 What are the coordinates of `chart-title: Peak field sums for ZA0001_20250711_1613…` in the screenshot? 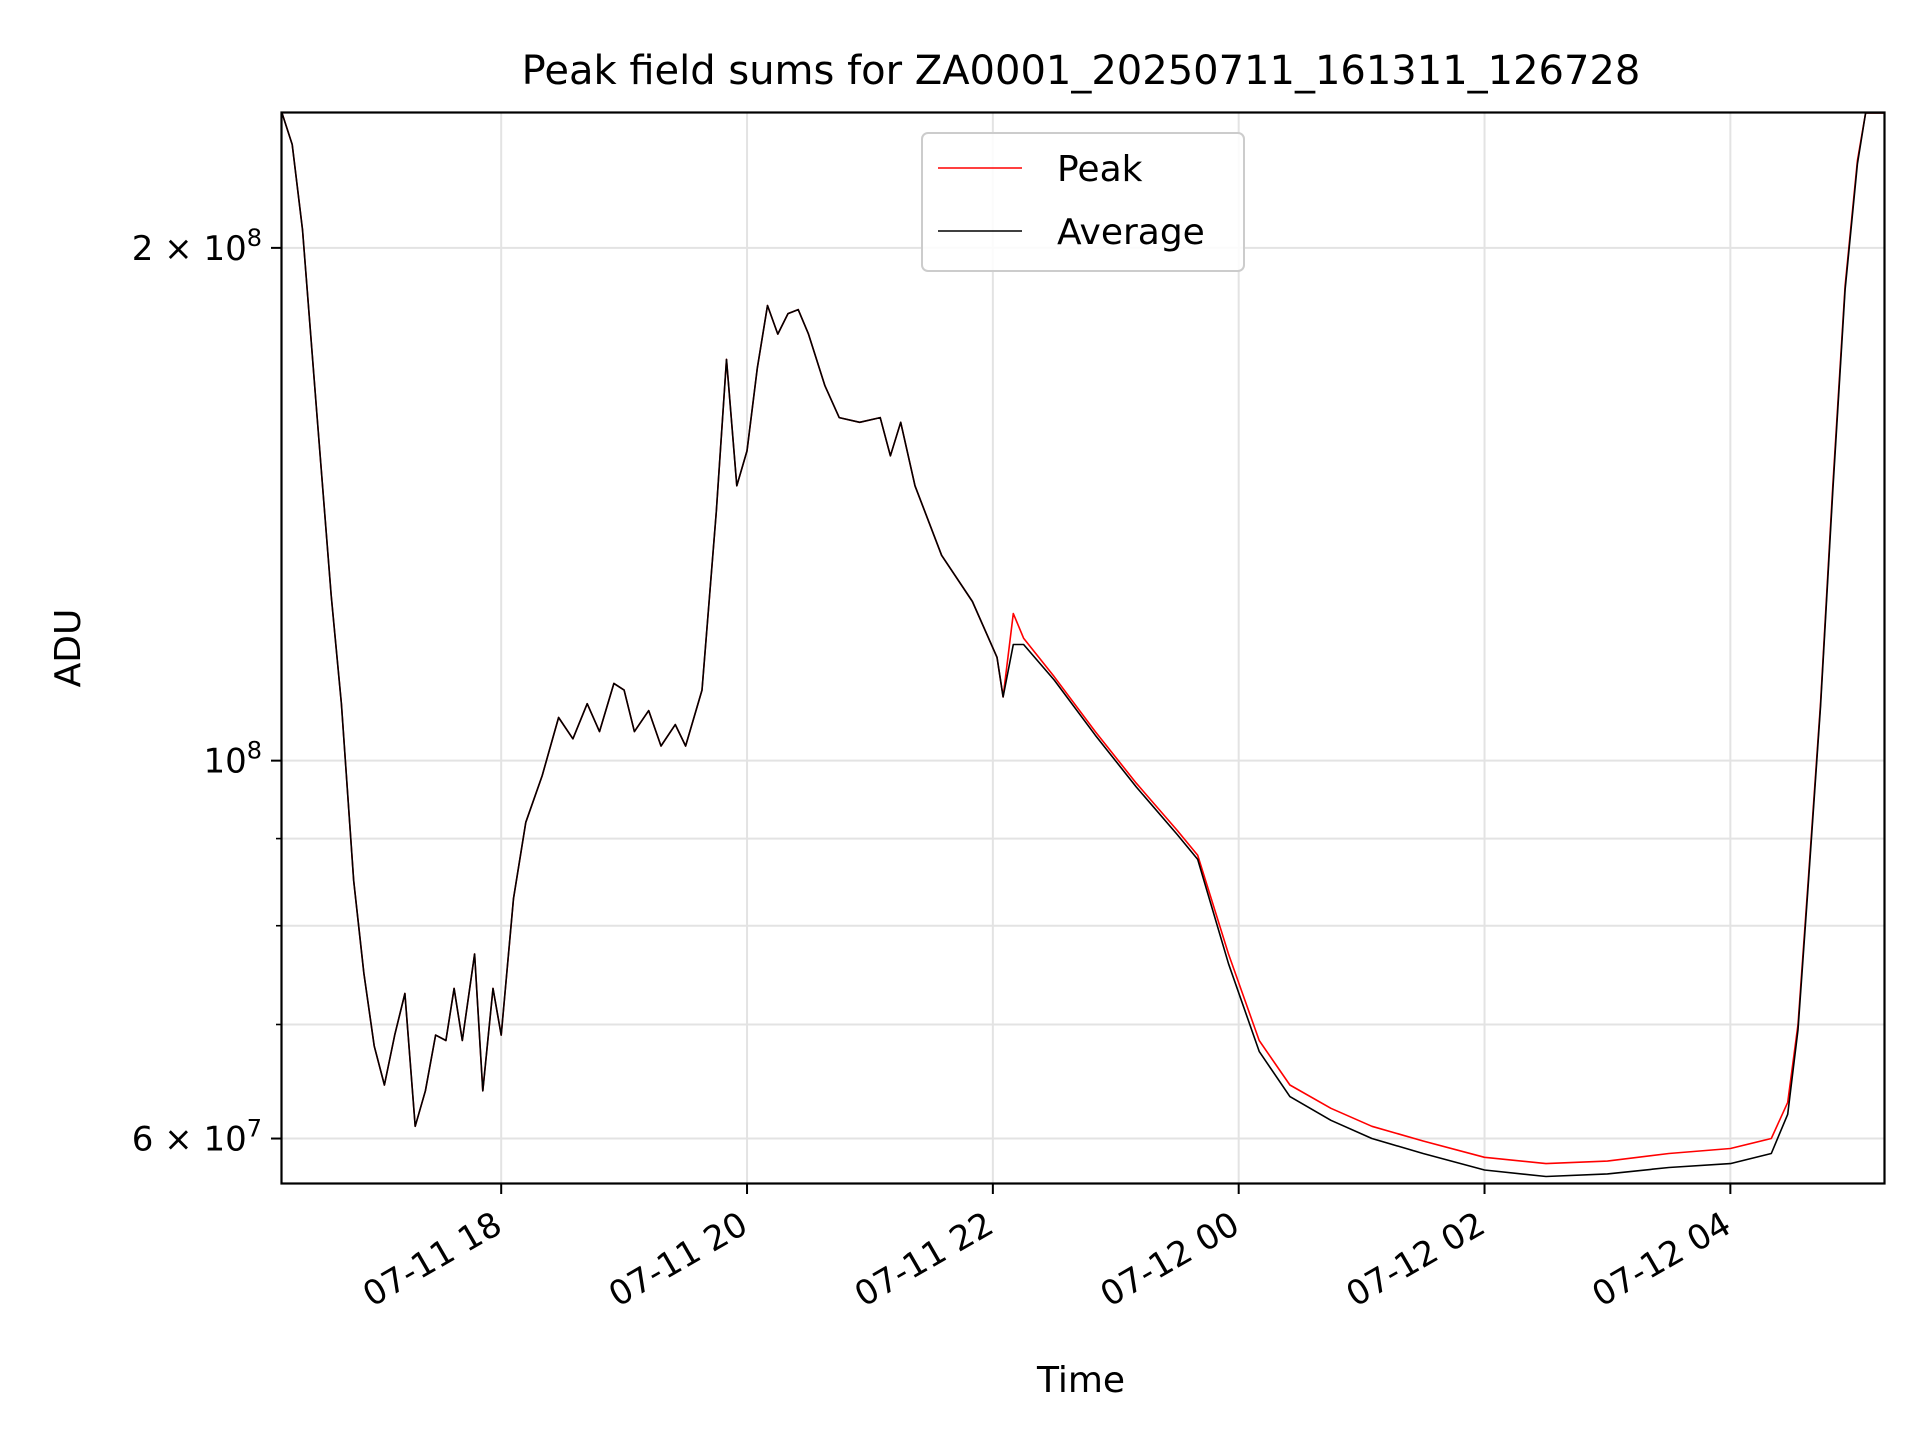 It's located at (1081, 71).